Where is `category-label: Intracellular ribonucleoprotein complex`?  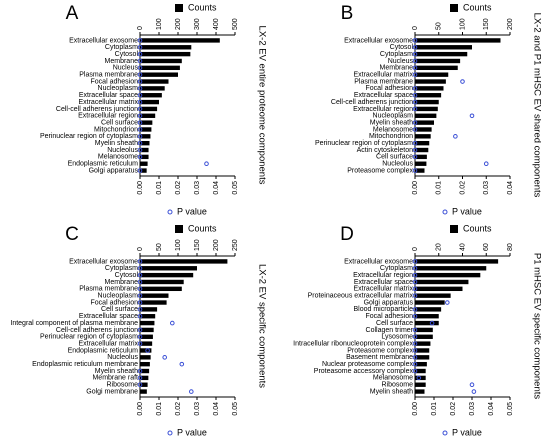
category-label: Intracellular ribonucleoprotein complex is located at coordinates (353, 343).